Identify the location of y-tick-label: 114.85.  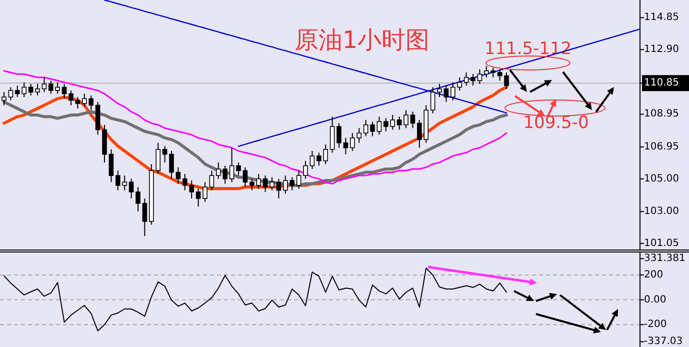
(661, 18).